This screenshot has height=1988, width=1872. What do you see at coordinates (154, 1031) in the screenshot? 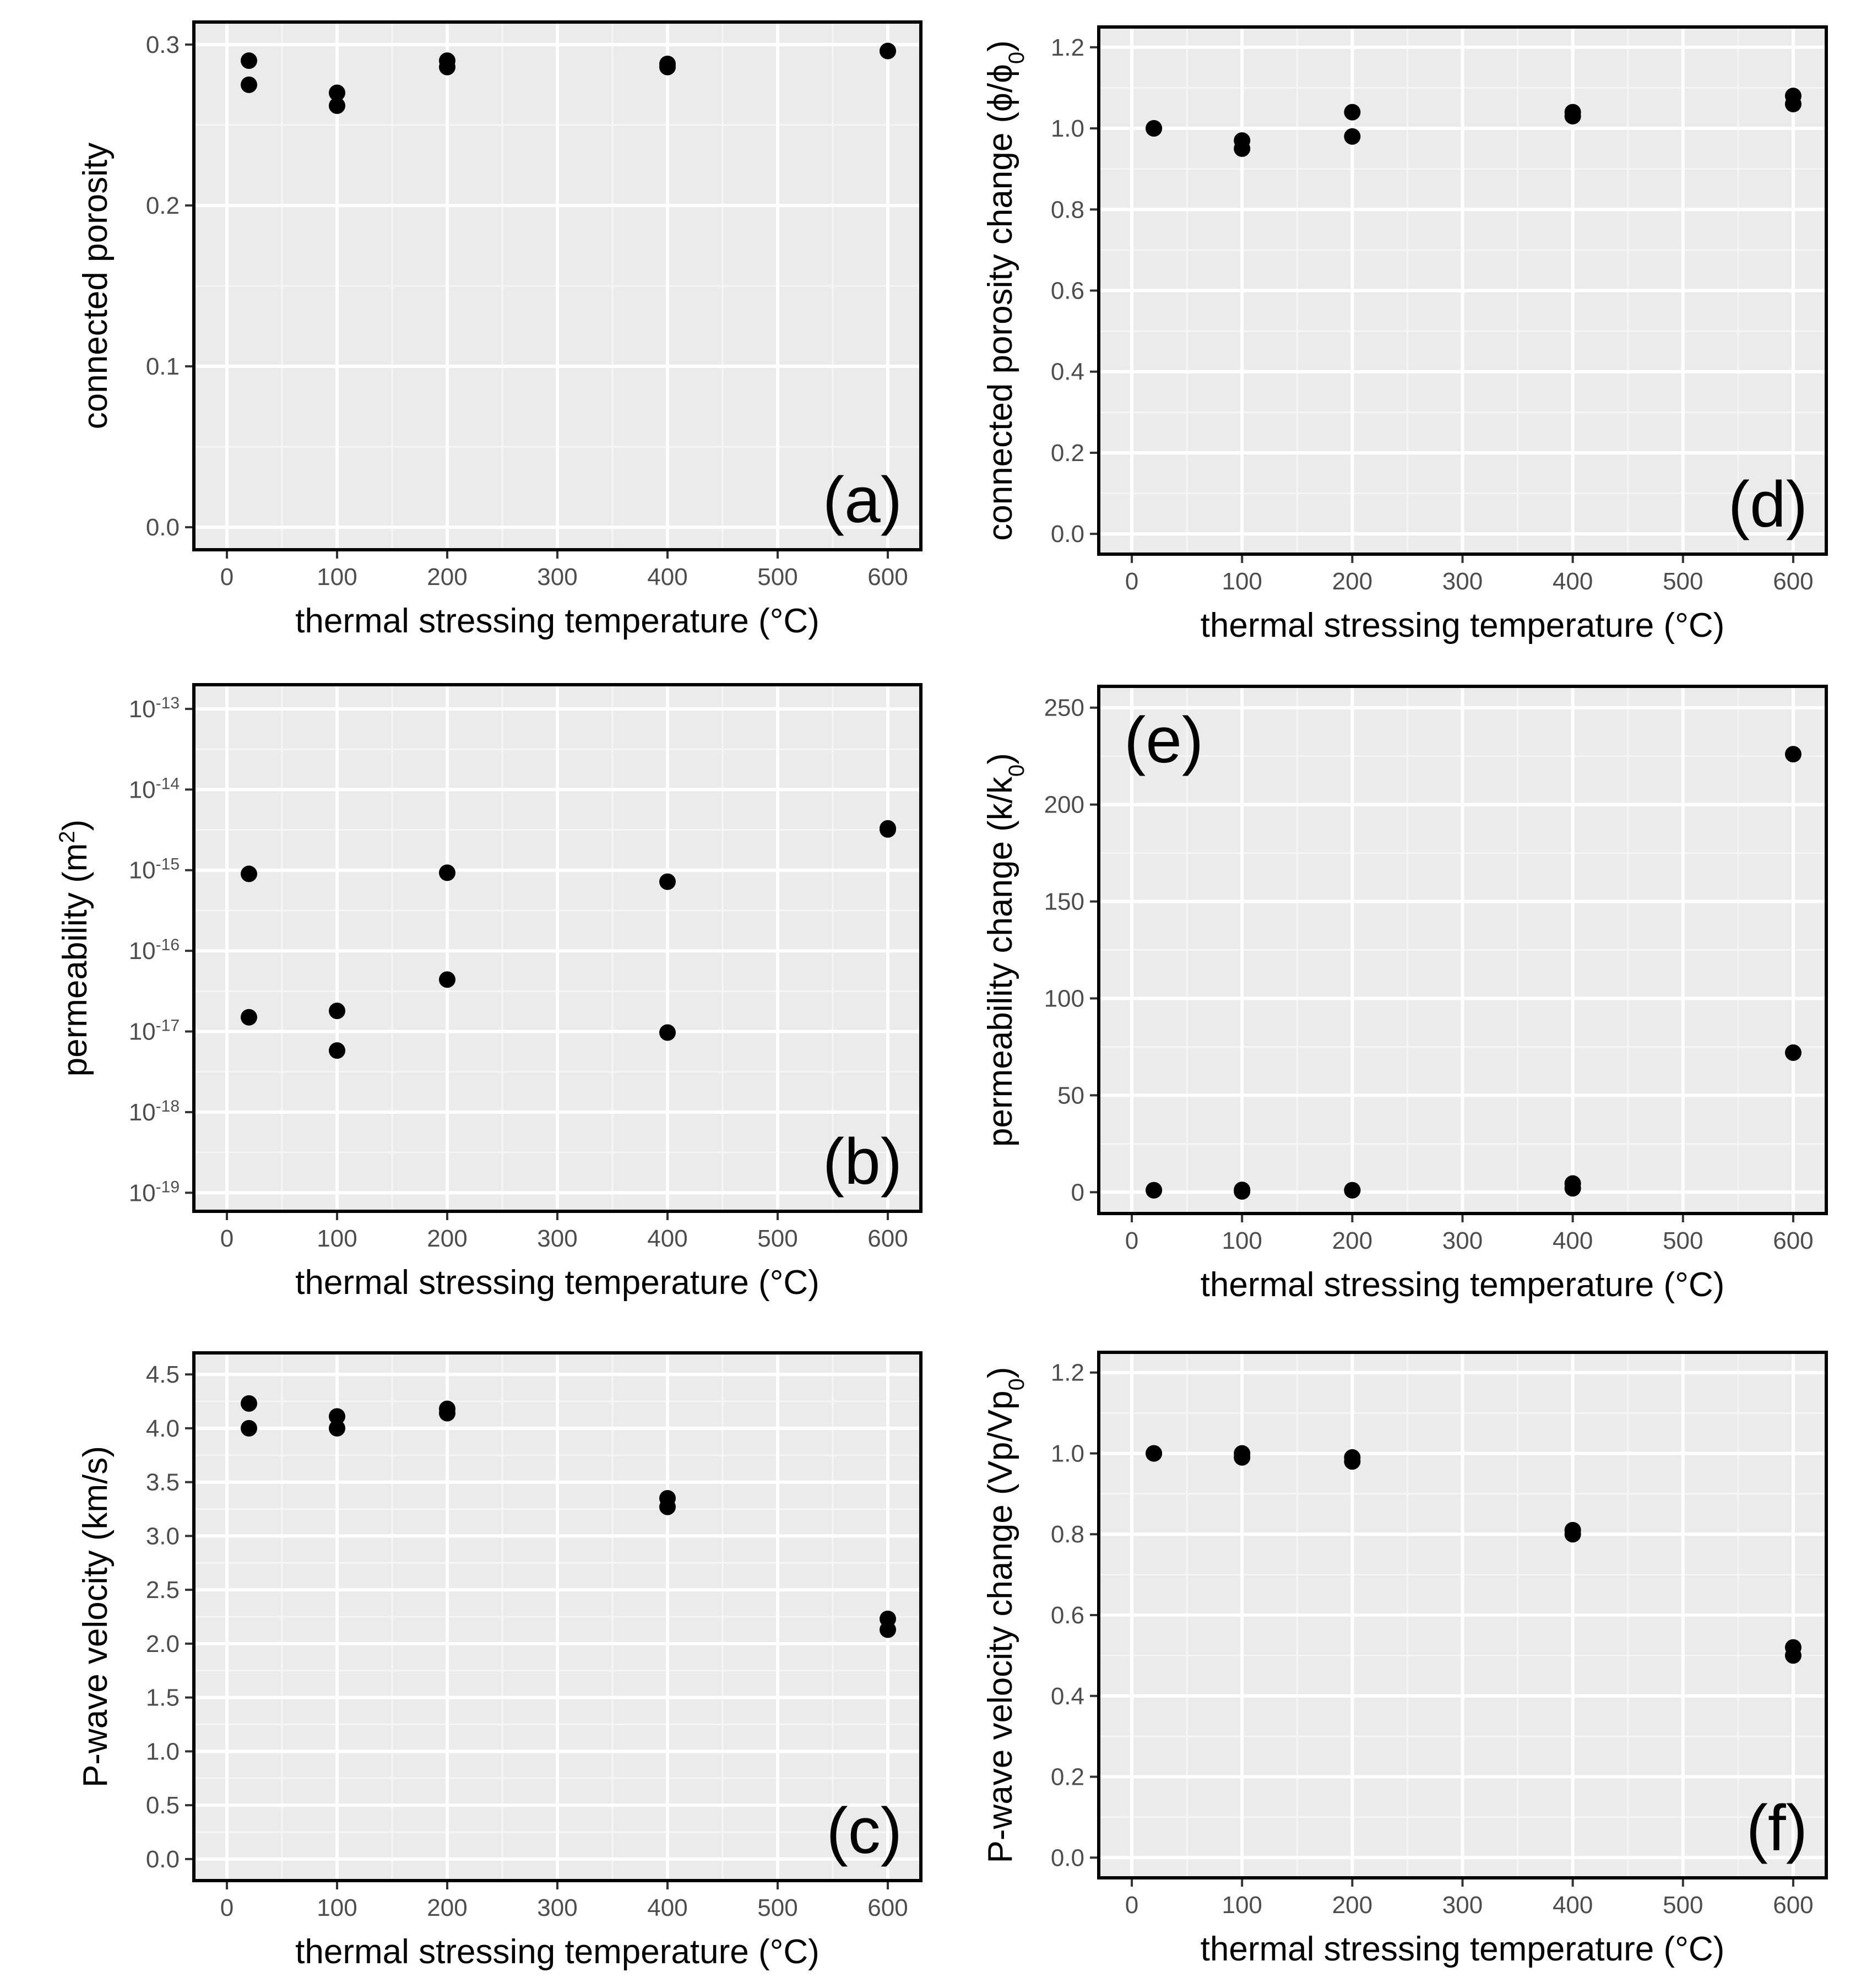
I see `y-tick-label: 10-17` at bounding box center [154, 1031].